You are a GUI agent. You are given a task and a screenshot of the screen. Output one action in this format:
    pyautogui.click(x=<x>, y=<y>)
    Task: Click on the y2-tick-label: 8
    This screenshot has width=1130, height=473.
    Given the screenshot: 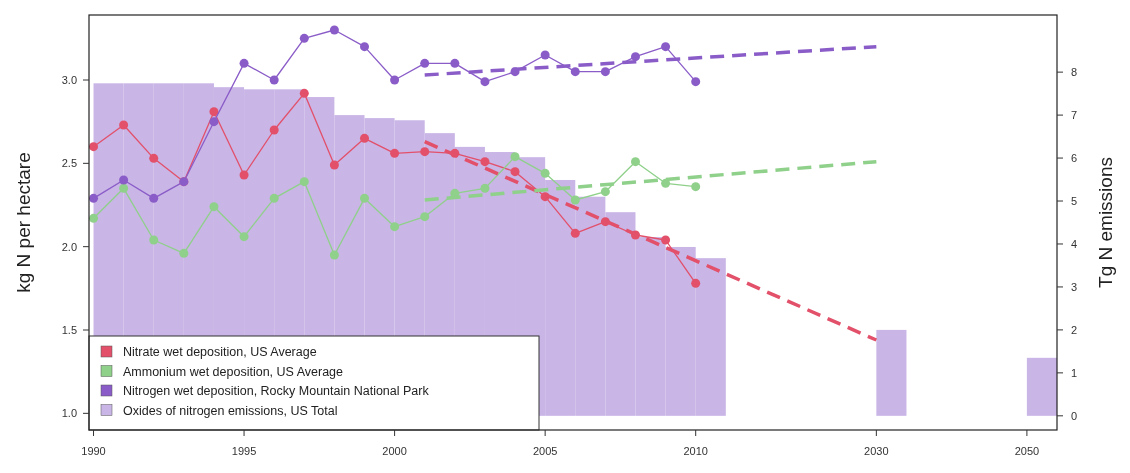 What is the action you would take?
    pyautogui.click(x=1074, y=71)
    